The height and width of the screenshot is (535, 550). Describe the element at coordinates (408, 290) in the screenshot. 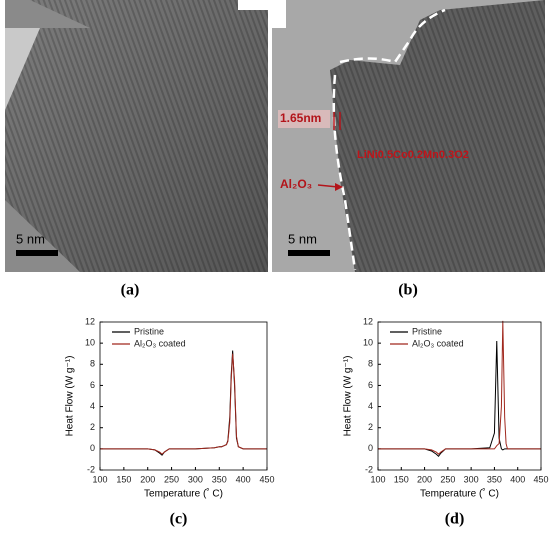

I see `caption: (b)` at that location.